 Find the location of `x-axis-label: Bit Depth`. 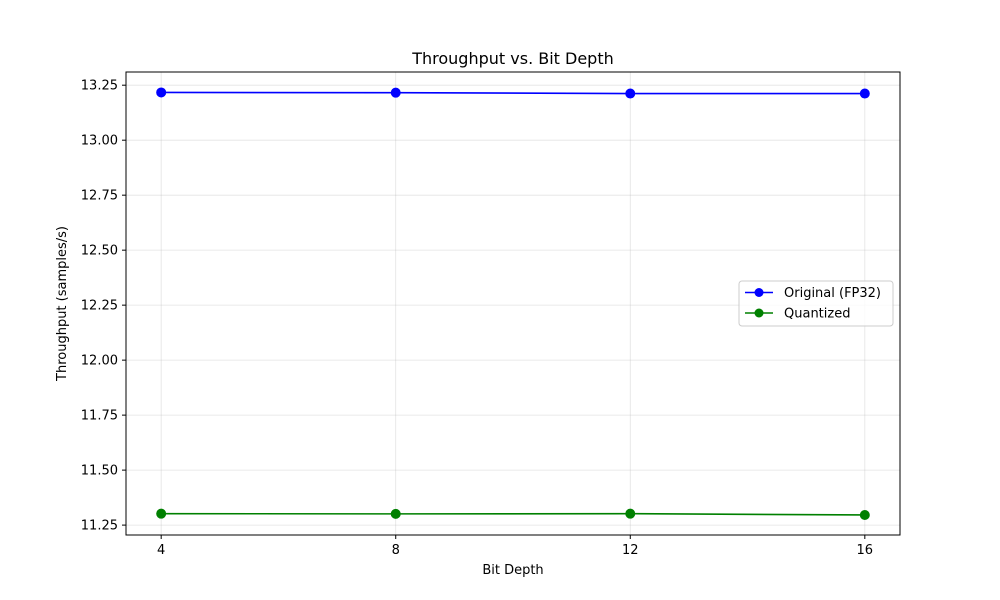

x-axis-label: Bit Depth is located at coordinates (512, 570).